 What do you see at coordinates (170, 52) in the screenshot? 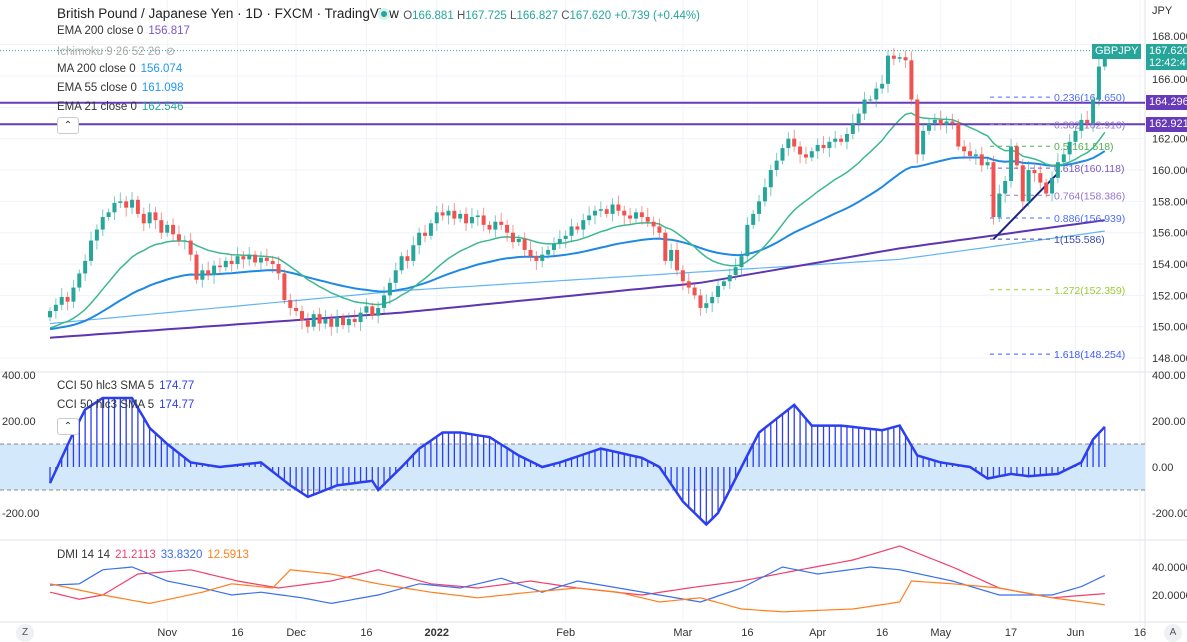
I see `eye-hidden-icon: ⊘` at bounding box center [170, 52].